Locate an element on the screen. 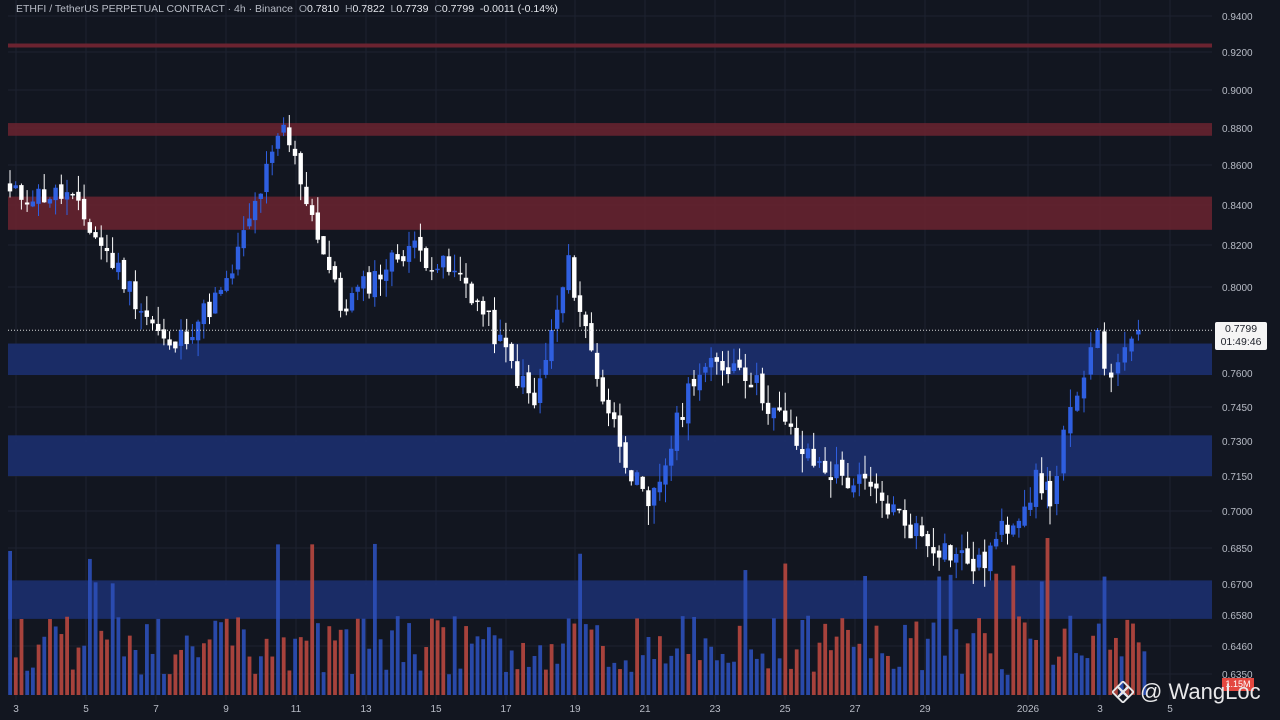 The width and height of the screenshot is (1280, 720). support-zone is located at coordinates (610, 359).